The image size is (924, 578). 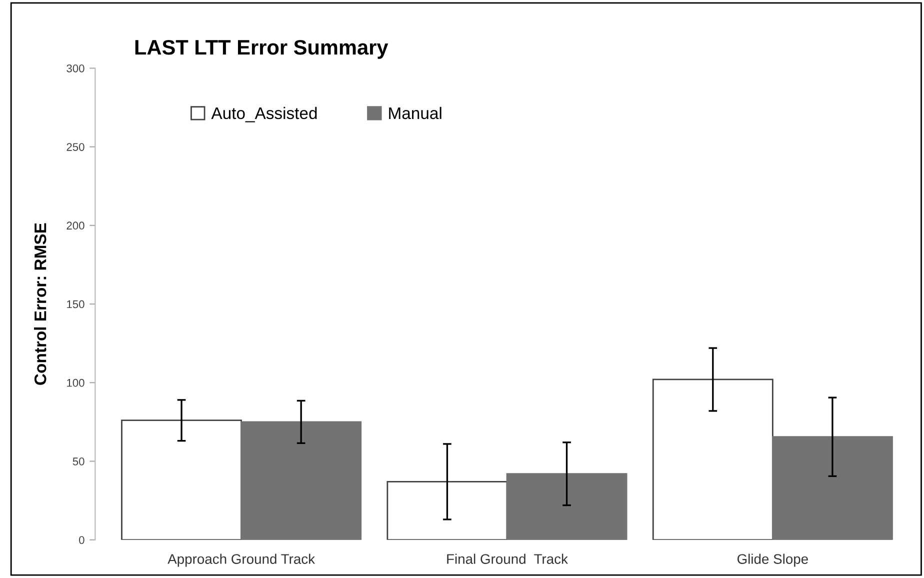 What do you see at coordinates (261, 49) in the screenshot?
I see `chart-title: LAST LTT Error Summary` at bounding box center [261, 49].